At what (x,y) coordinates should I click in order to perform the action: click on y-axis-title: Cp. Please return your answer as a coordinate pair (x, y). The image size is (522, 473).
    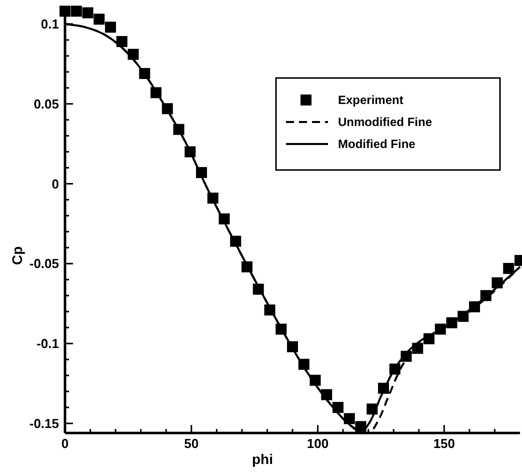
    Looking at the image, I should click on (17, 255).